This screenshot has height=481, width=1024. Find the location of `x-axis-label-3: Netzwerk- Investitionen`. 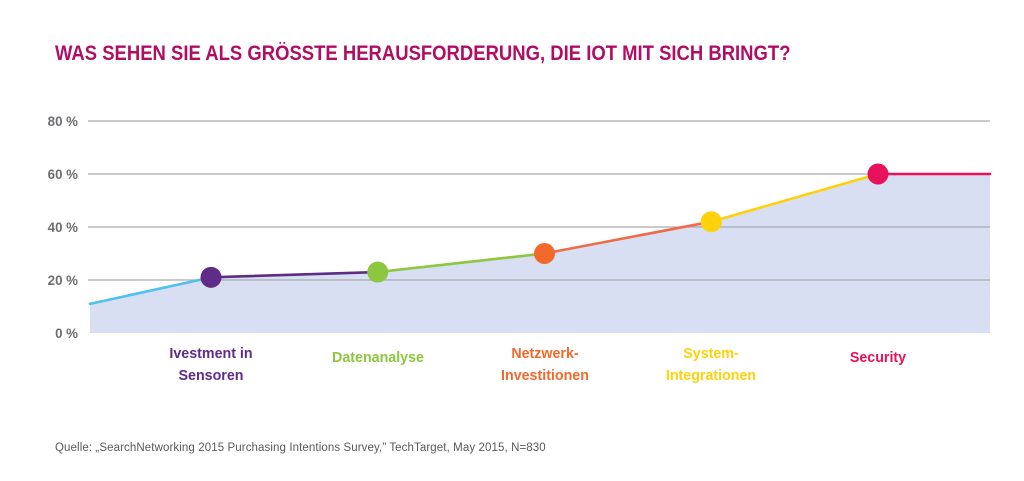

x-axis-label-3: Netzwerk- Investitionen is located at coordinates (544, 364).